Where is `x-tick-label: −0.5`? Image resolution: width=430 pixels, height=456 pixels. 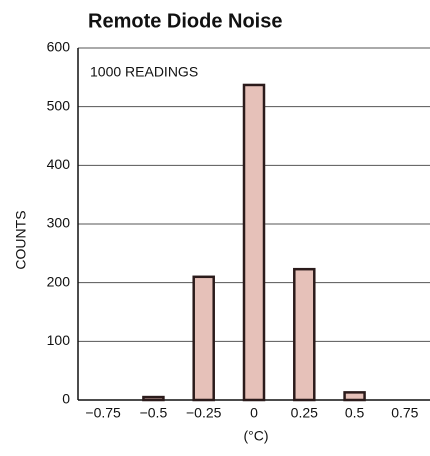 x-tick-label: −0.5 is located at coordinates (154, 413).